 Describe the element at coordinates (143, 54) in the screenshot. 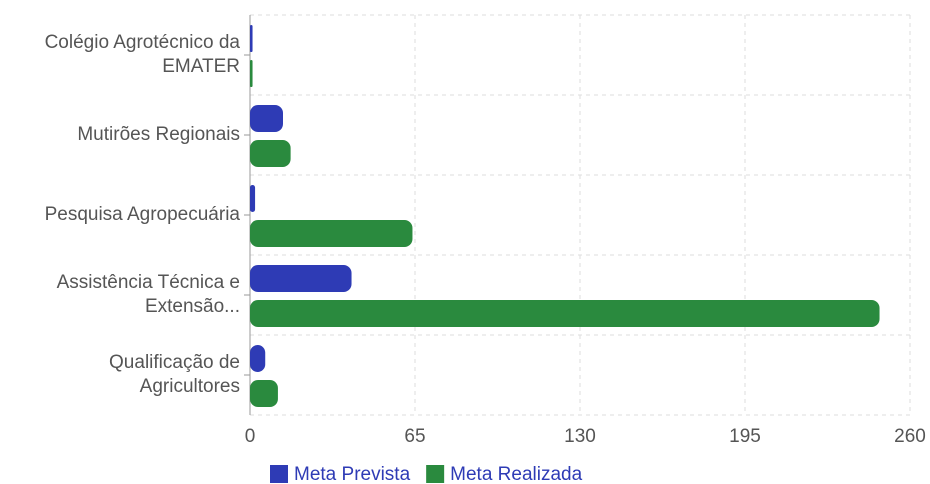

I see `y-tick-label: Colégio Agrotécnico da EMATER` at that location.